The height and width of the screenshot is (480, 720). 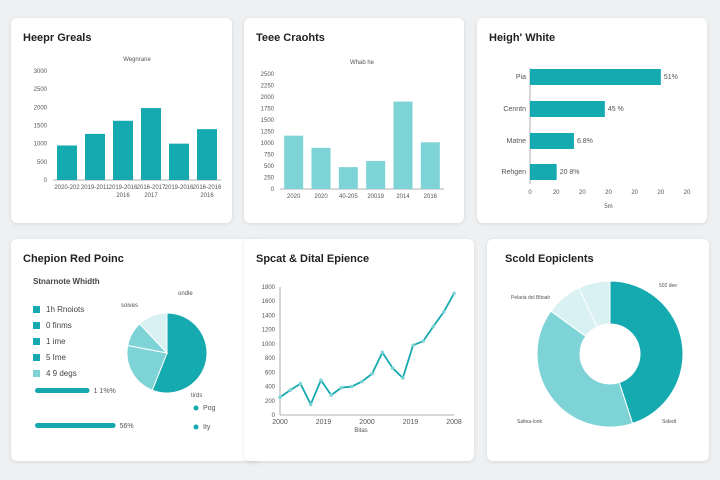 I want to click on chart-title: Spcat & Dital Epience, so click(x=313, y=259).